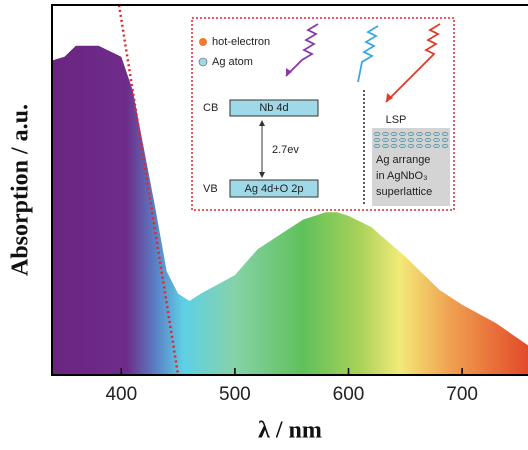 The image size is (528, 450). I want to click on x-tick-label: 600, so click(349, 394).